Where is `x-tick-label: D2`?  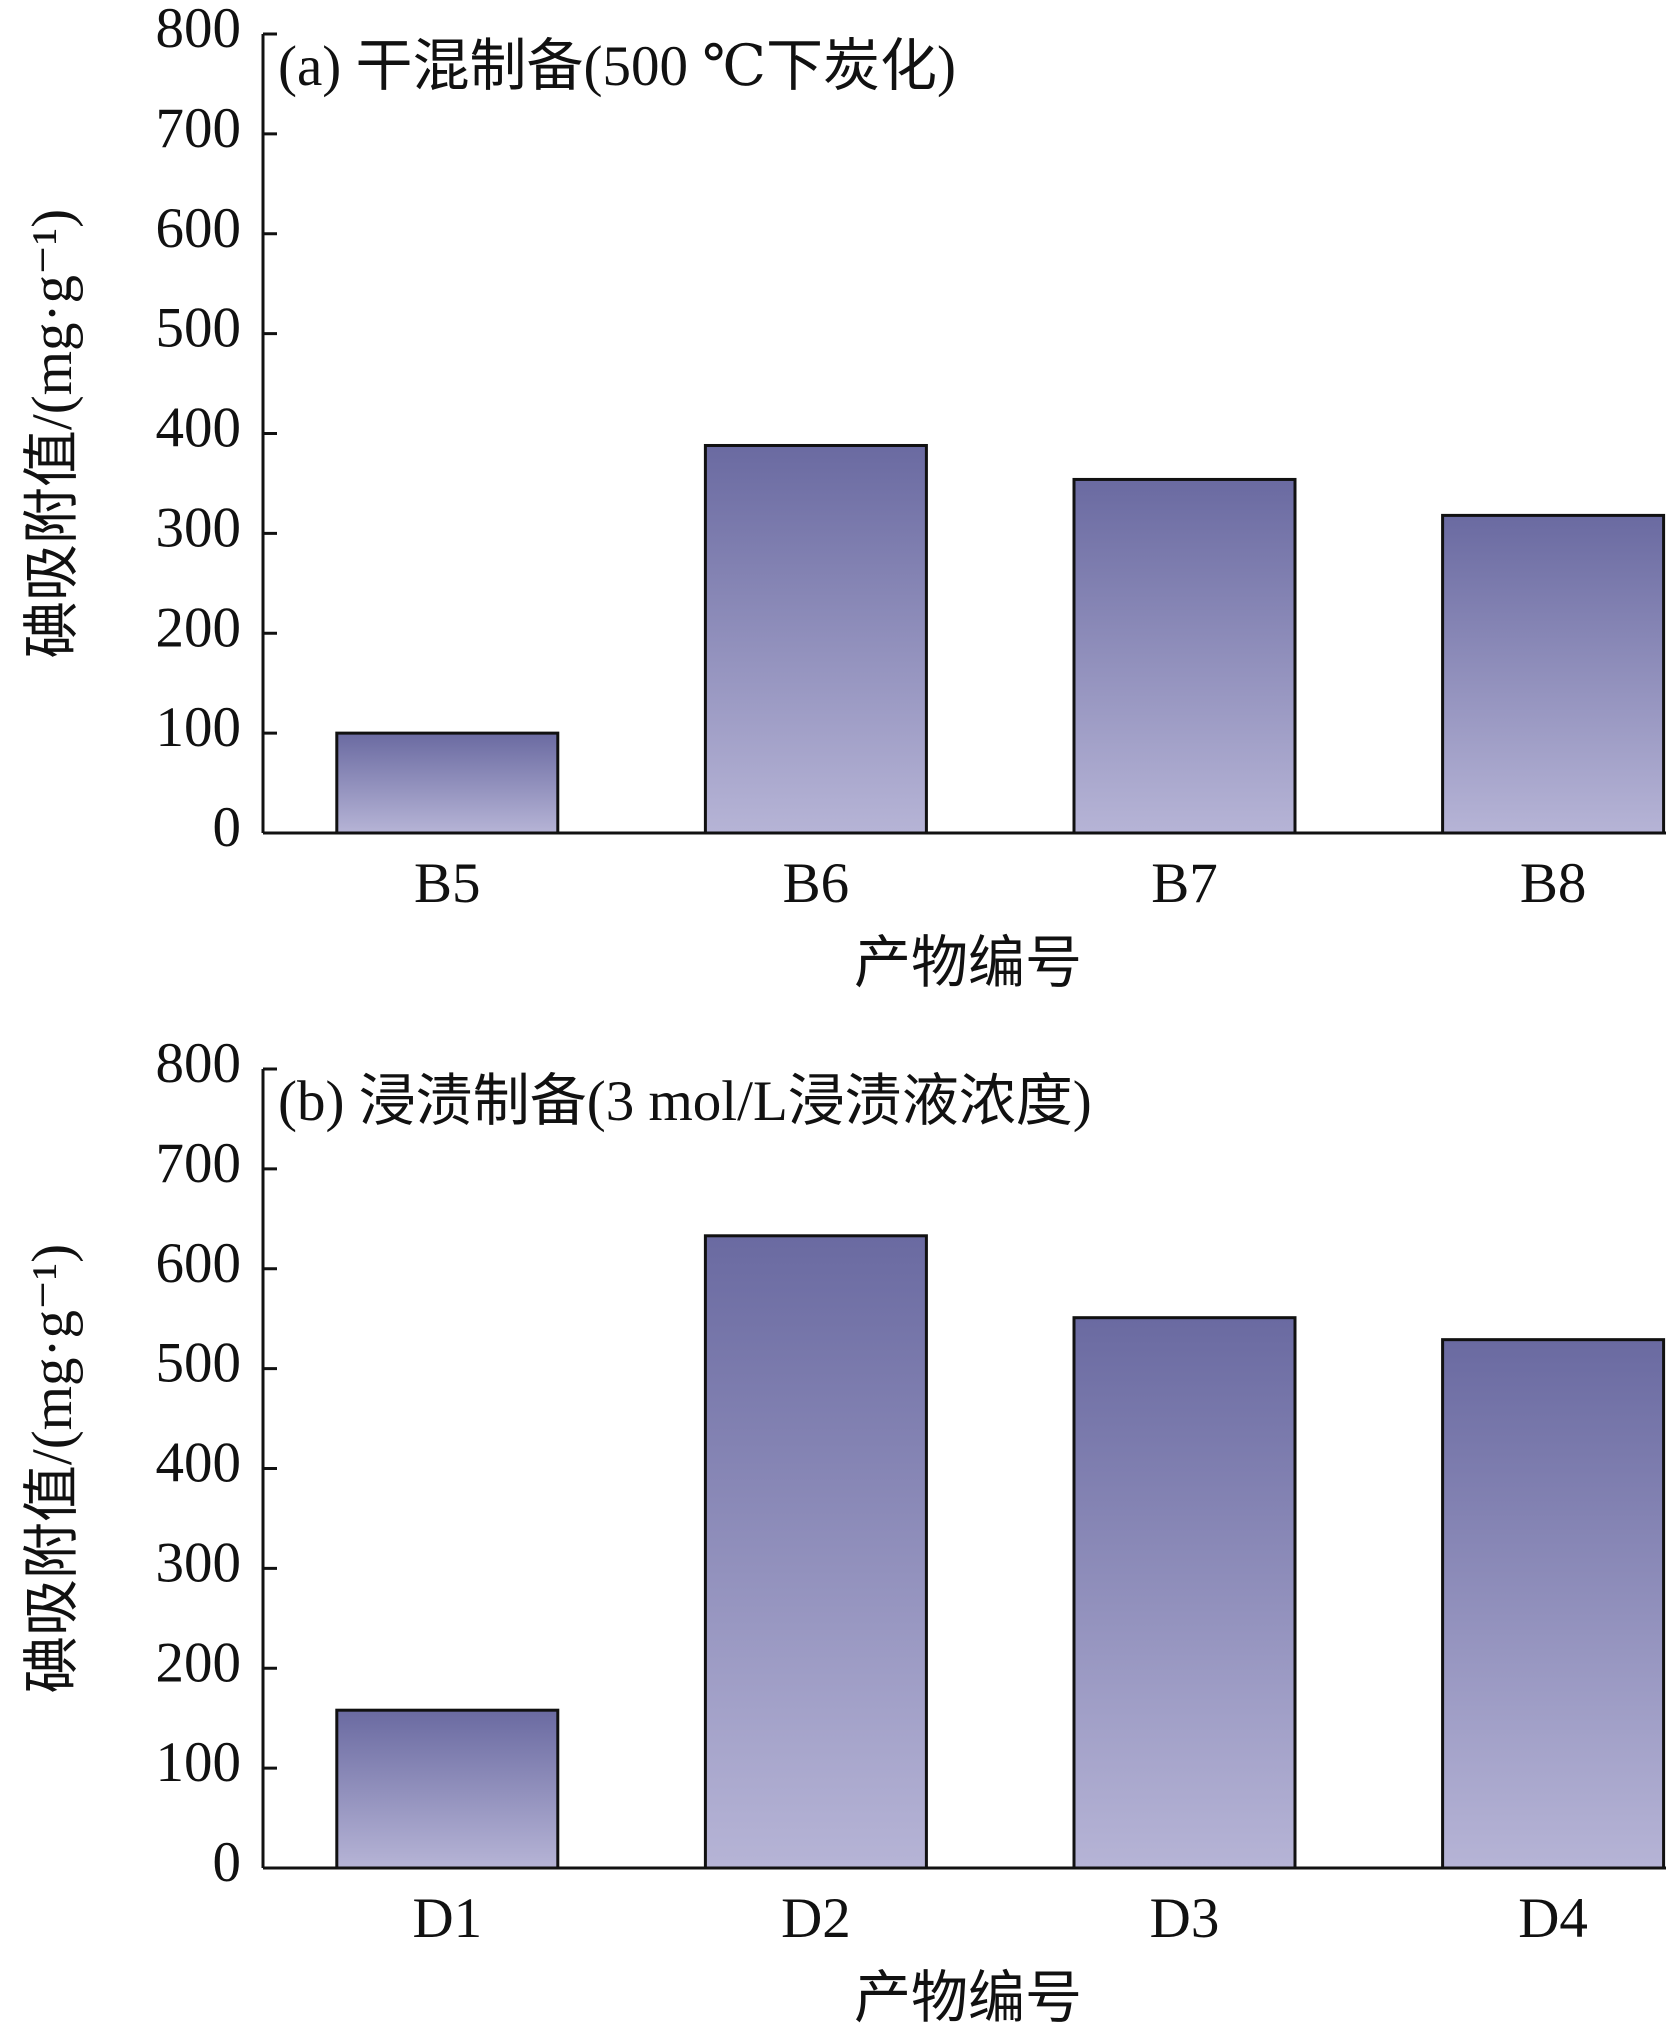
x-tick-label: D2 is located at coordinates (816, 1918).